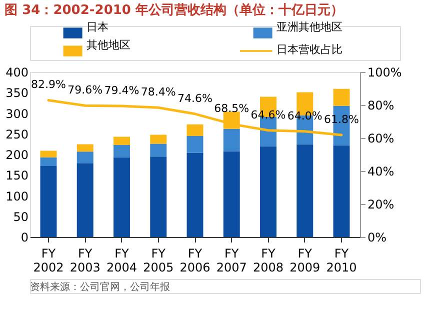 This screenshot has width=440, height=320. I want to click on y2-tick-label: 40%, so click(381, 171).